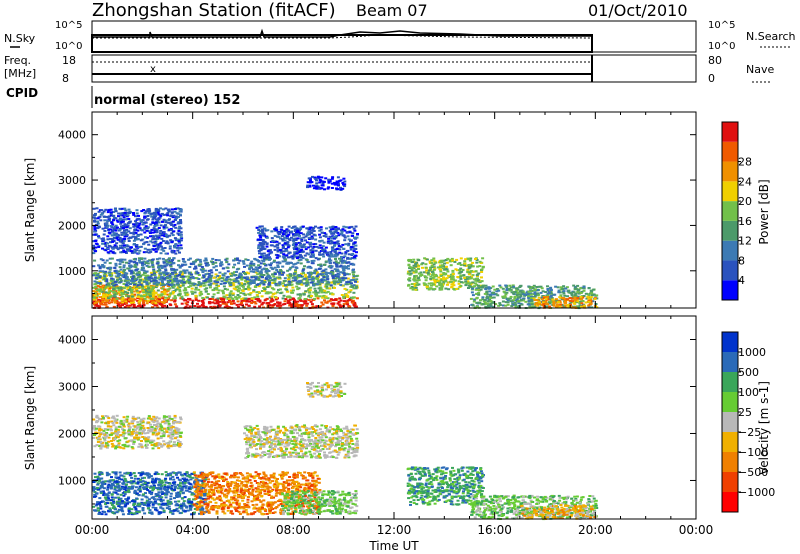  Describe the element at coordinates (741, 280) in the screenshot. I see `power-colorbar-tick-label: 4` at that location.